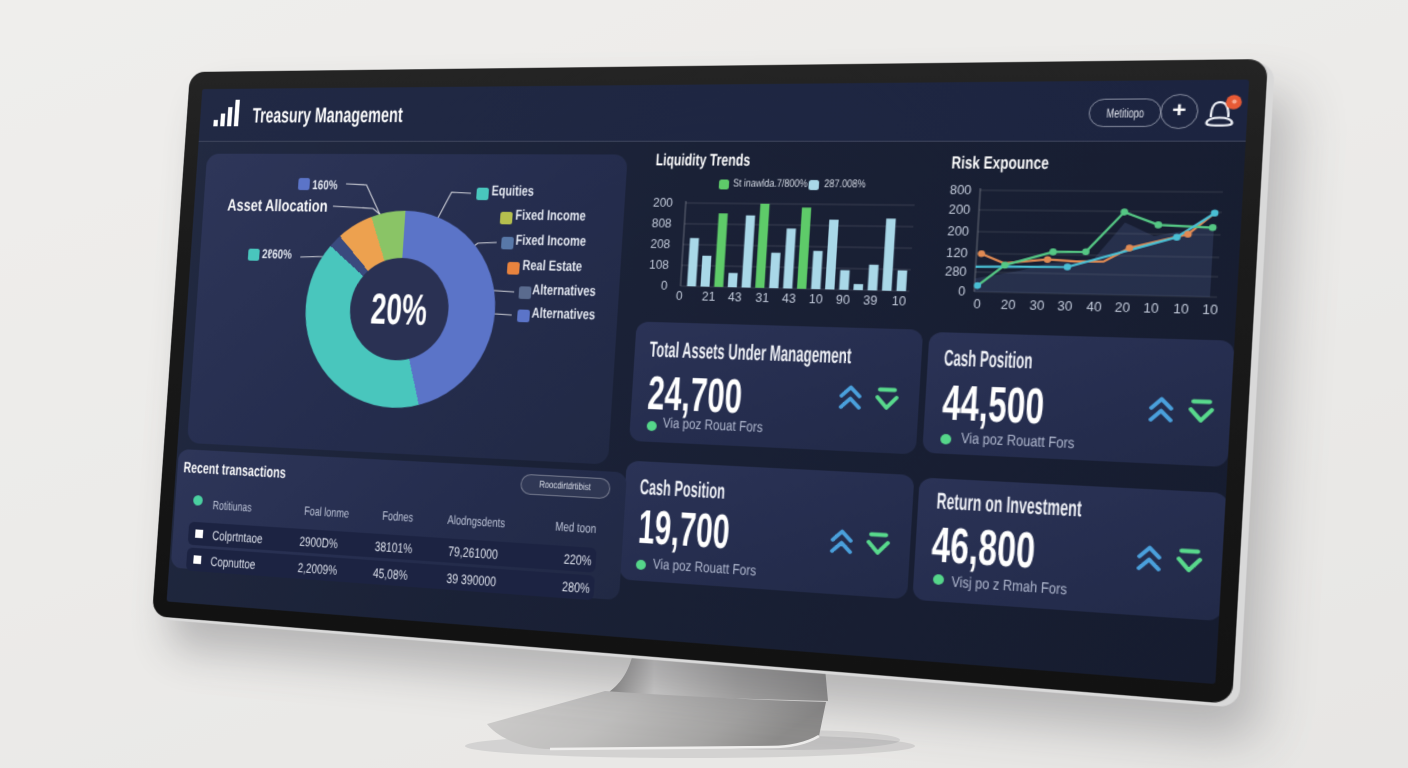 This screenshot has width=1408, height=768. What do you see at coordinates (870, 301) in the screenshot?
I see `svg-text: 39` at bounding box center [870, 301].